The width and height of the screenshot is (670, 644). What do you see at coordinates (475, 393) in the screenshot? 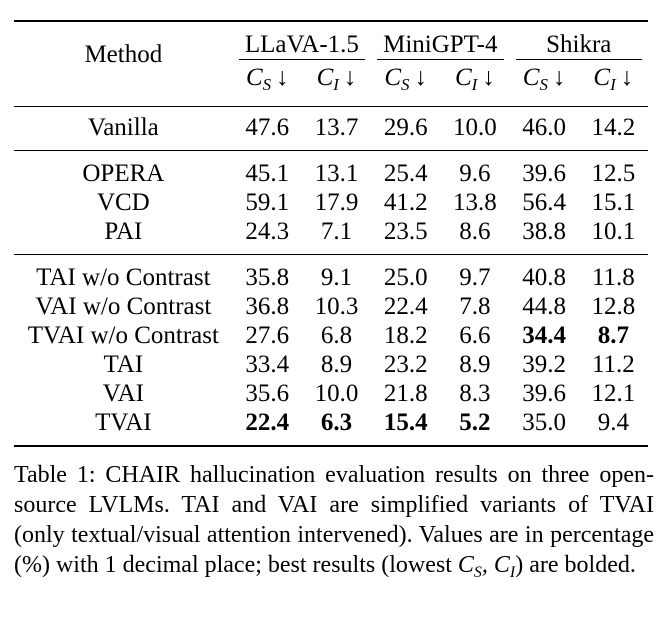
I see `value-cell: 8.3` at bounding box center [475, 393].